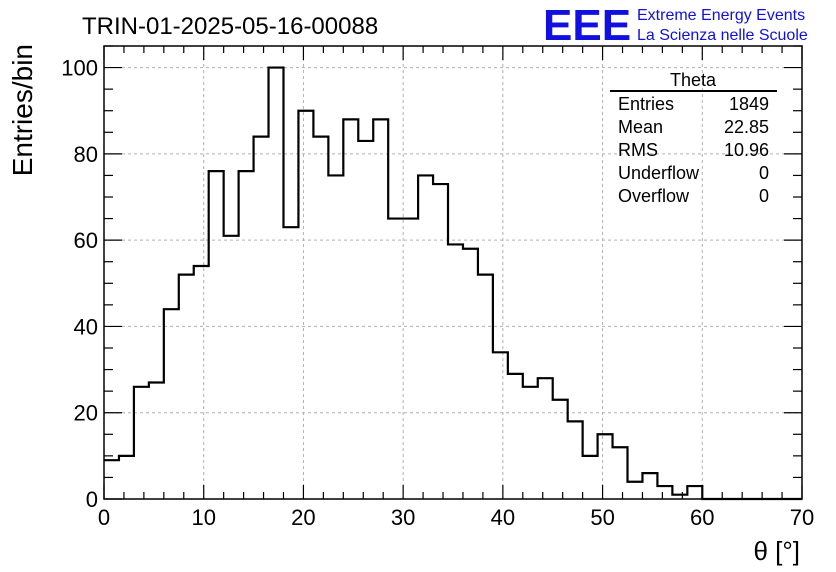 This screenshot has height=572, width=836. Describe the element at coordinates (92, 499) in the screenshot. I see `y-tick-label: 0` at that location.